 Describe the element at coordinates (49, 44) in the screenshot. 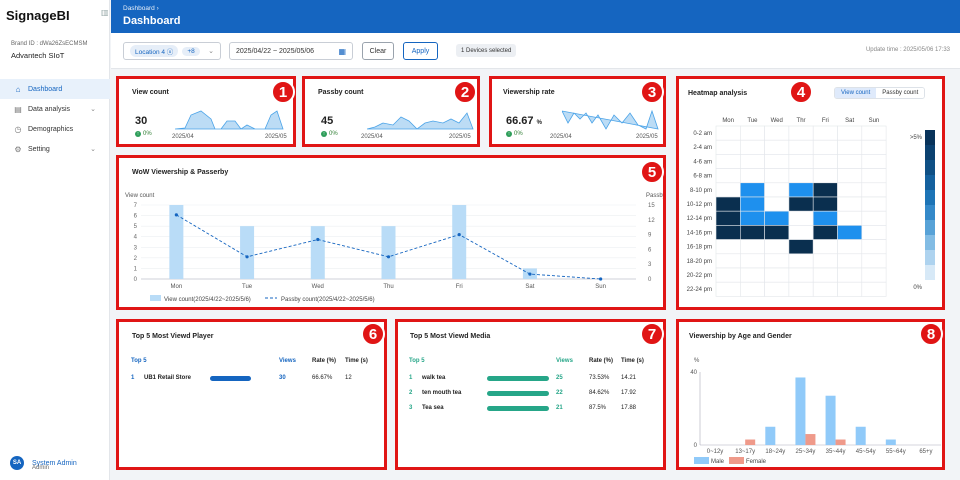

I see `brand-id: Brand ID : dWa26ZsECMSM` at that location.